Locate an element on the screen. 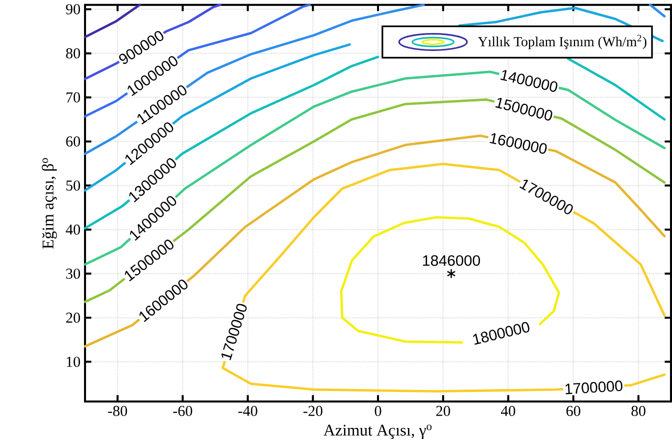 The width and height of the screenshot is (672, 443). x-tick-label: -40 is located at coordinates (248, 411).